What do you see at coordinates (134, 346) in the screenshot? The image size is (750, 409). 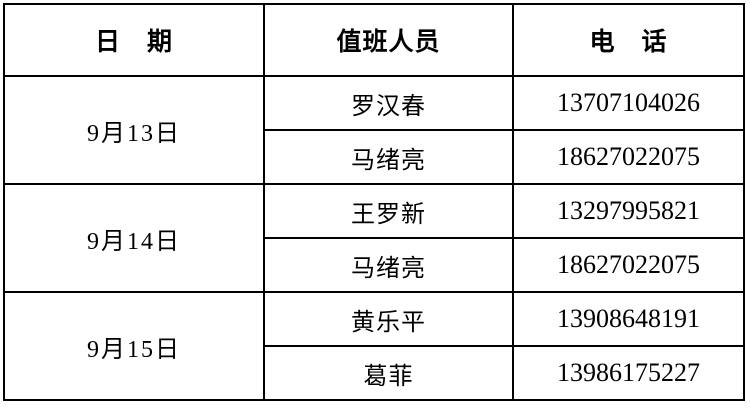 I see `date-cell: 9月15日` at bounding box center [134, 346].